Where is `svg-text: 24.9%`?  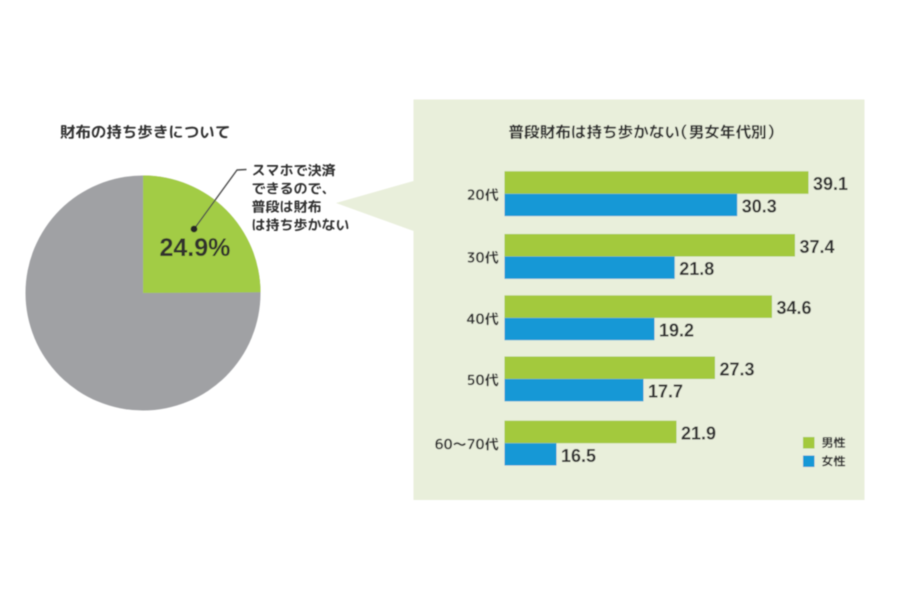 svg-text: 24.9% is located at coordinates (195, 248).